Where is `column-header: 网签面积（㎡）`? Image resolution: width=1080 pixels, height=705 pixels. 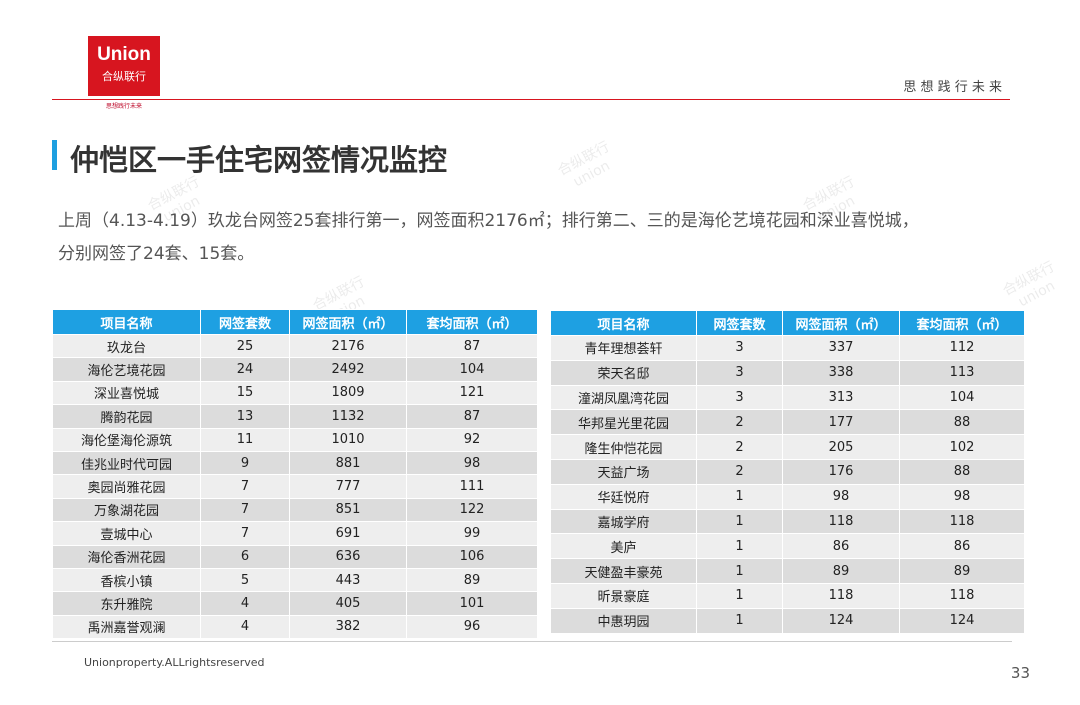 column-header: 网签面积（㎡） is located at coordinates (348, 322).